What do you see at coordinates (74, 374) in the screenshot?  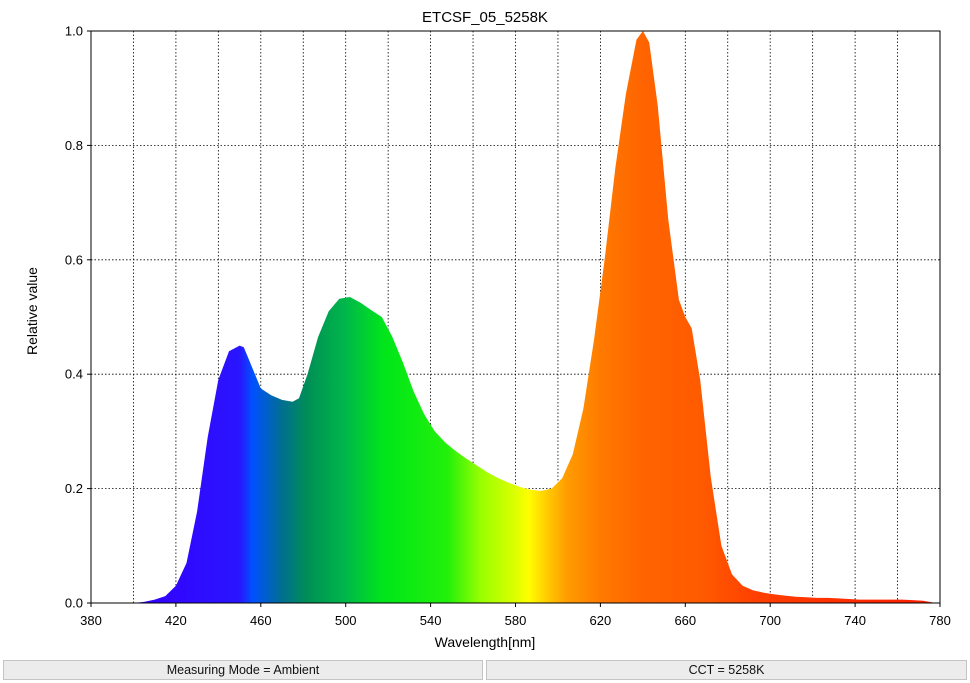 I see `y-tick-label: 0.4` at bounding box center [74, 374].